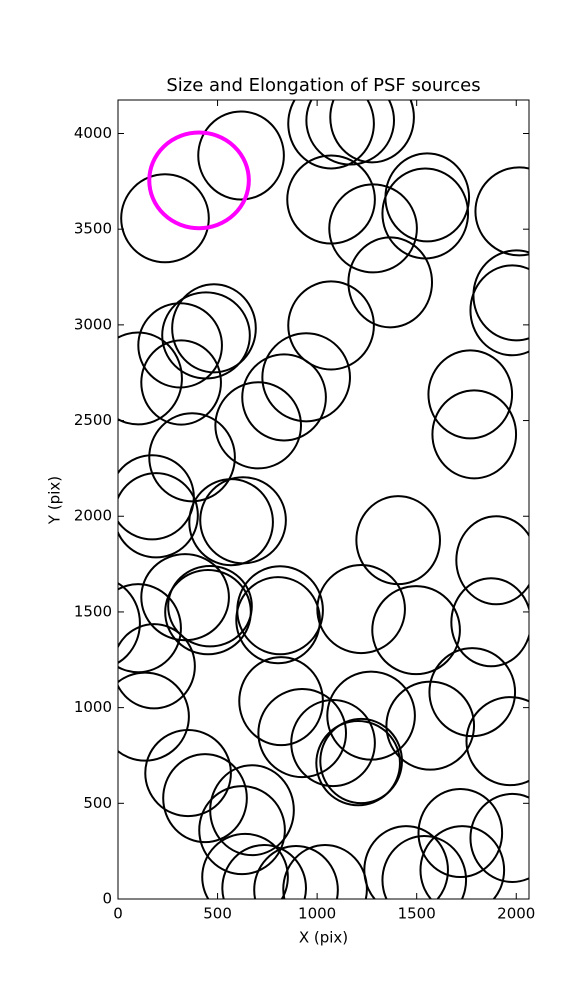  What do you see at coordinates (55, 500) in the screenshot?
I see `y-axis-label: Y (pix)` at bounding box center [55, 500].